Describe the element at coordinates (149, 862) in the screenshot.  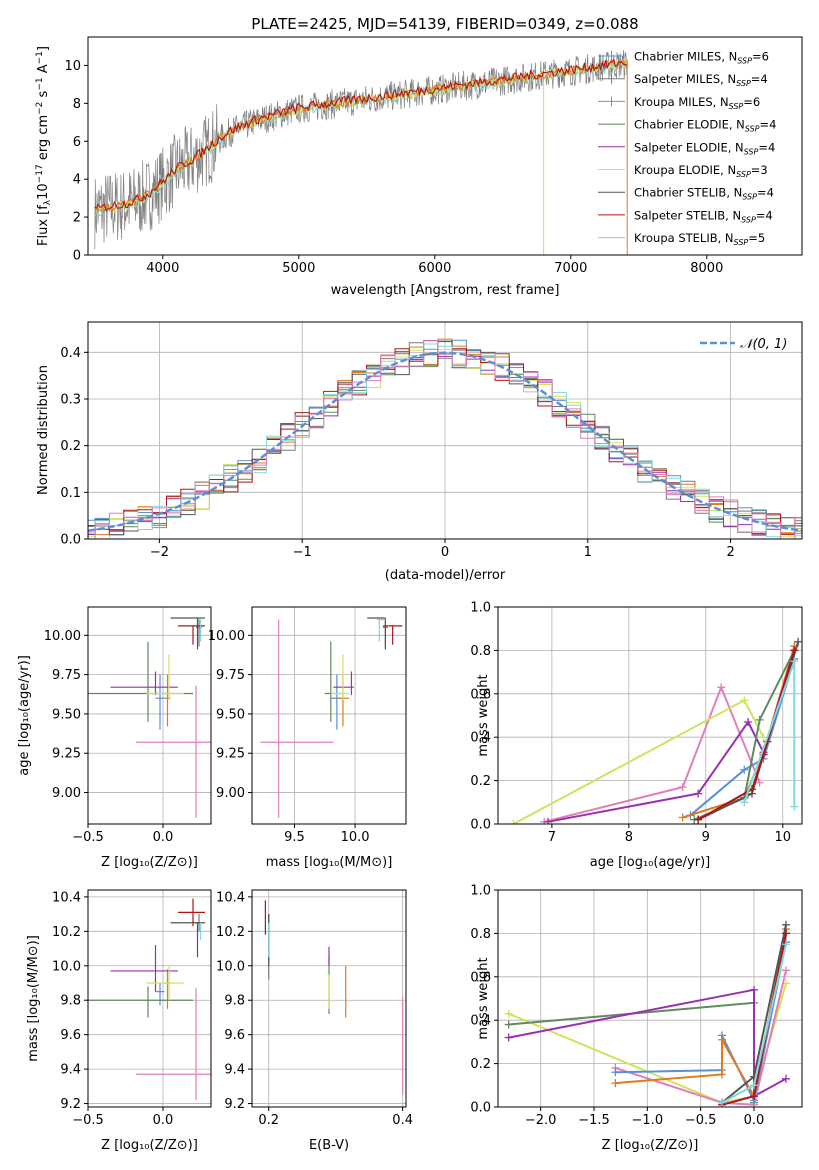
I see `age_vs_Z-xlabel: Z [log₁₀(Z/Z⊙)]` at that location.